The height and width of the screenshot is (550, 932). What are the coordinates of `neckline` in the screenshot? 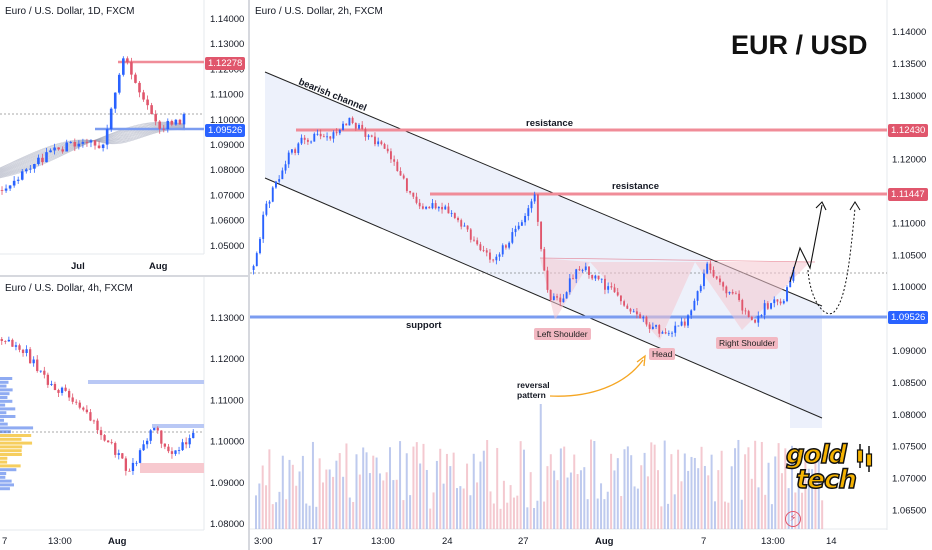 It's located at (677, 260).